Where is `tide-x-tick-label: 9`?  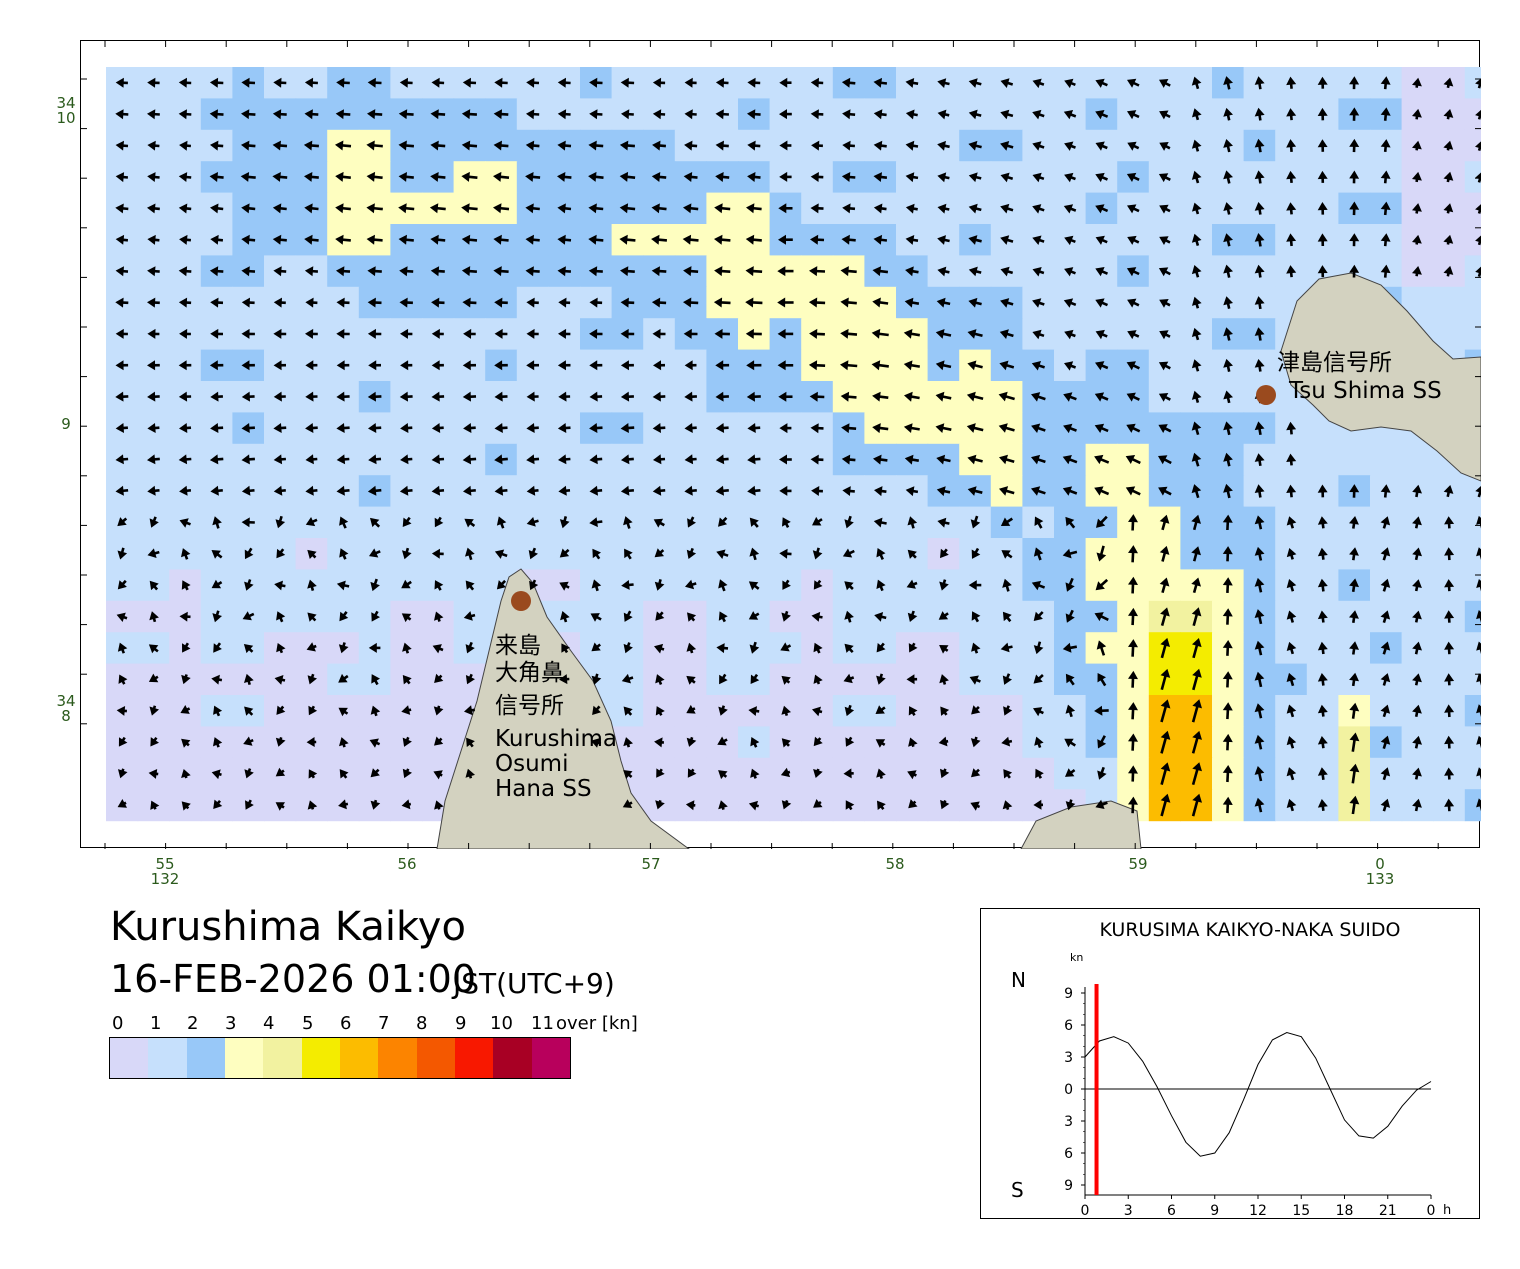 tide-x-tick-label: 9 is located at coordinates (1214, 1211).